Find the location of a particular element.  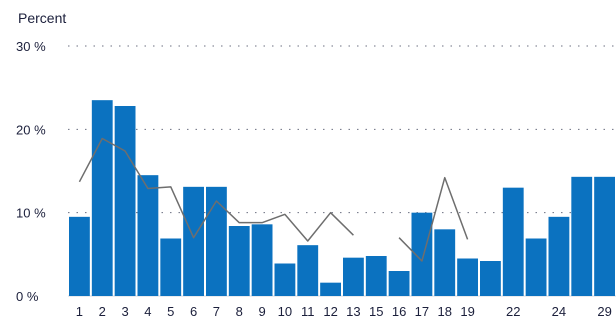

x-tick-label: 18 is located at coordinates (445, 311).